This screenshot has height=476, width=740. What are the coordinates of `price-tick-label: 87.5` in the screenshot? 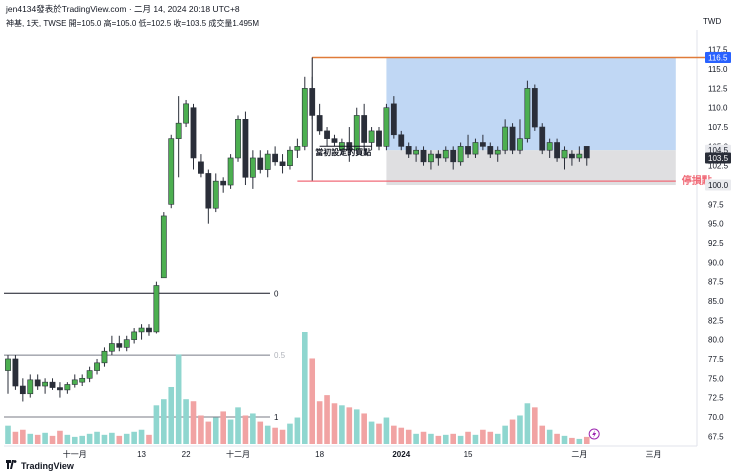 It's located at (716, 282).